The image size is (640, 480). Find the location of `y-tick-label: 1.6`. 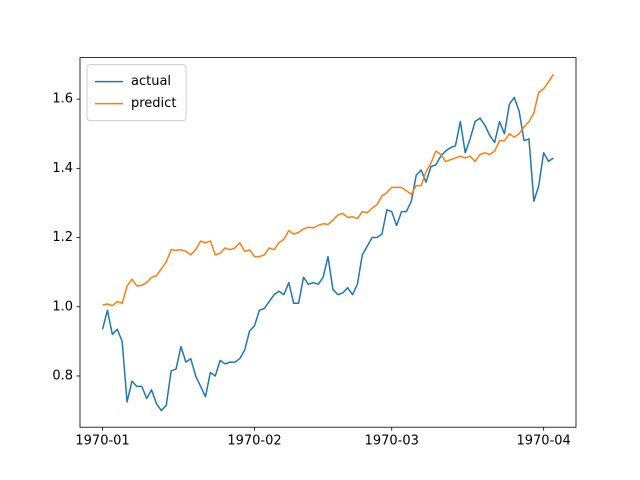

y-tick-label: 1.6 is located at coordinates (62, 99).